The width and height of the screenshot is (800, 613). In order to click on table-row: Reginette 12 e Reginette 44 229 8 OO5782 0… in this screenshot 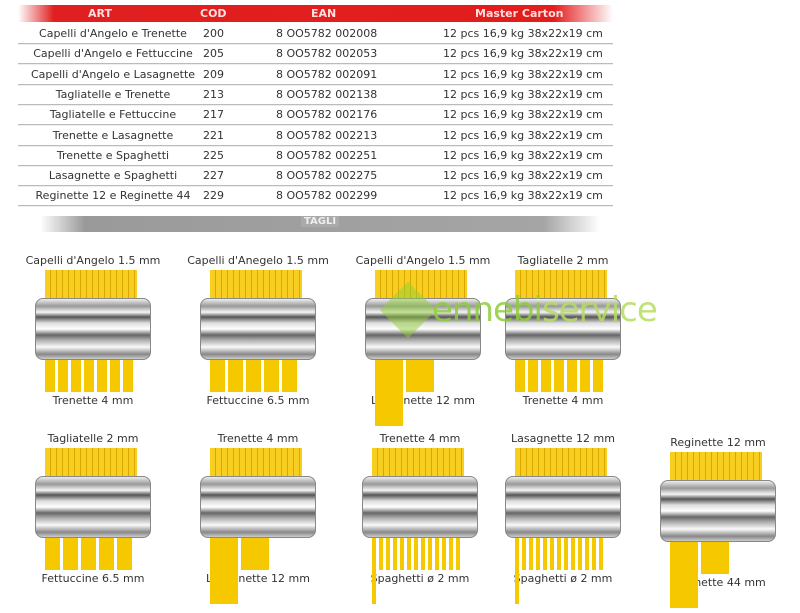, I will do `click(315, 196)`.